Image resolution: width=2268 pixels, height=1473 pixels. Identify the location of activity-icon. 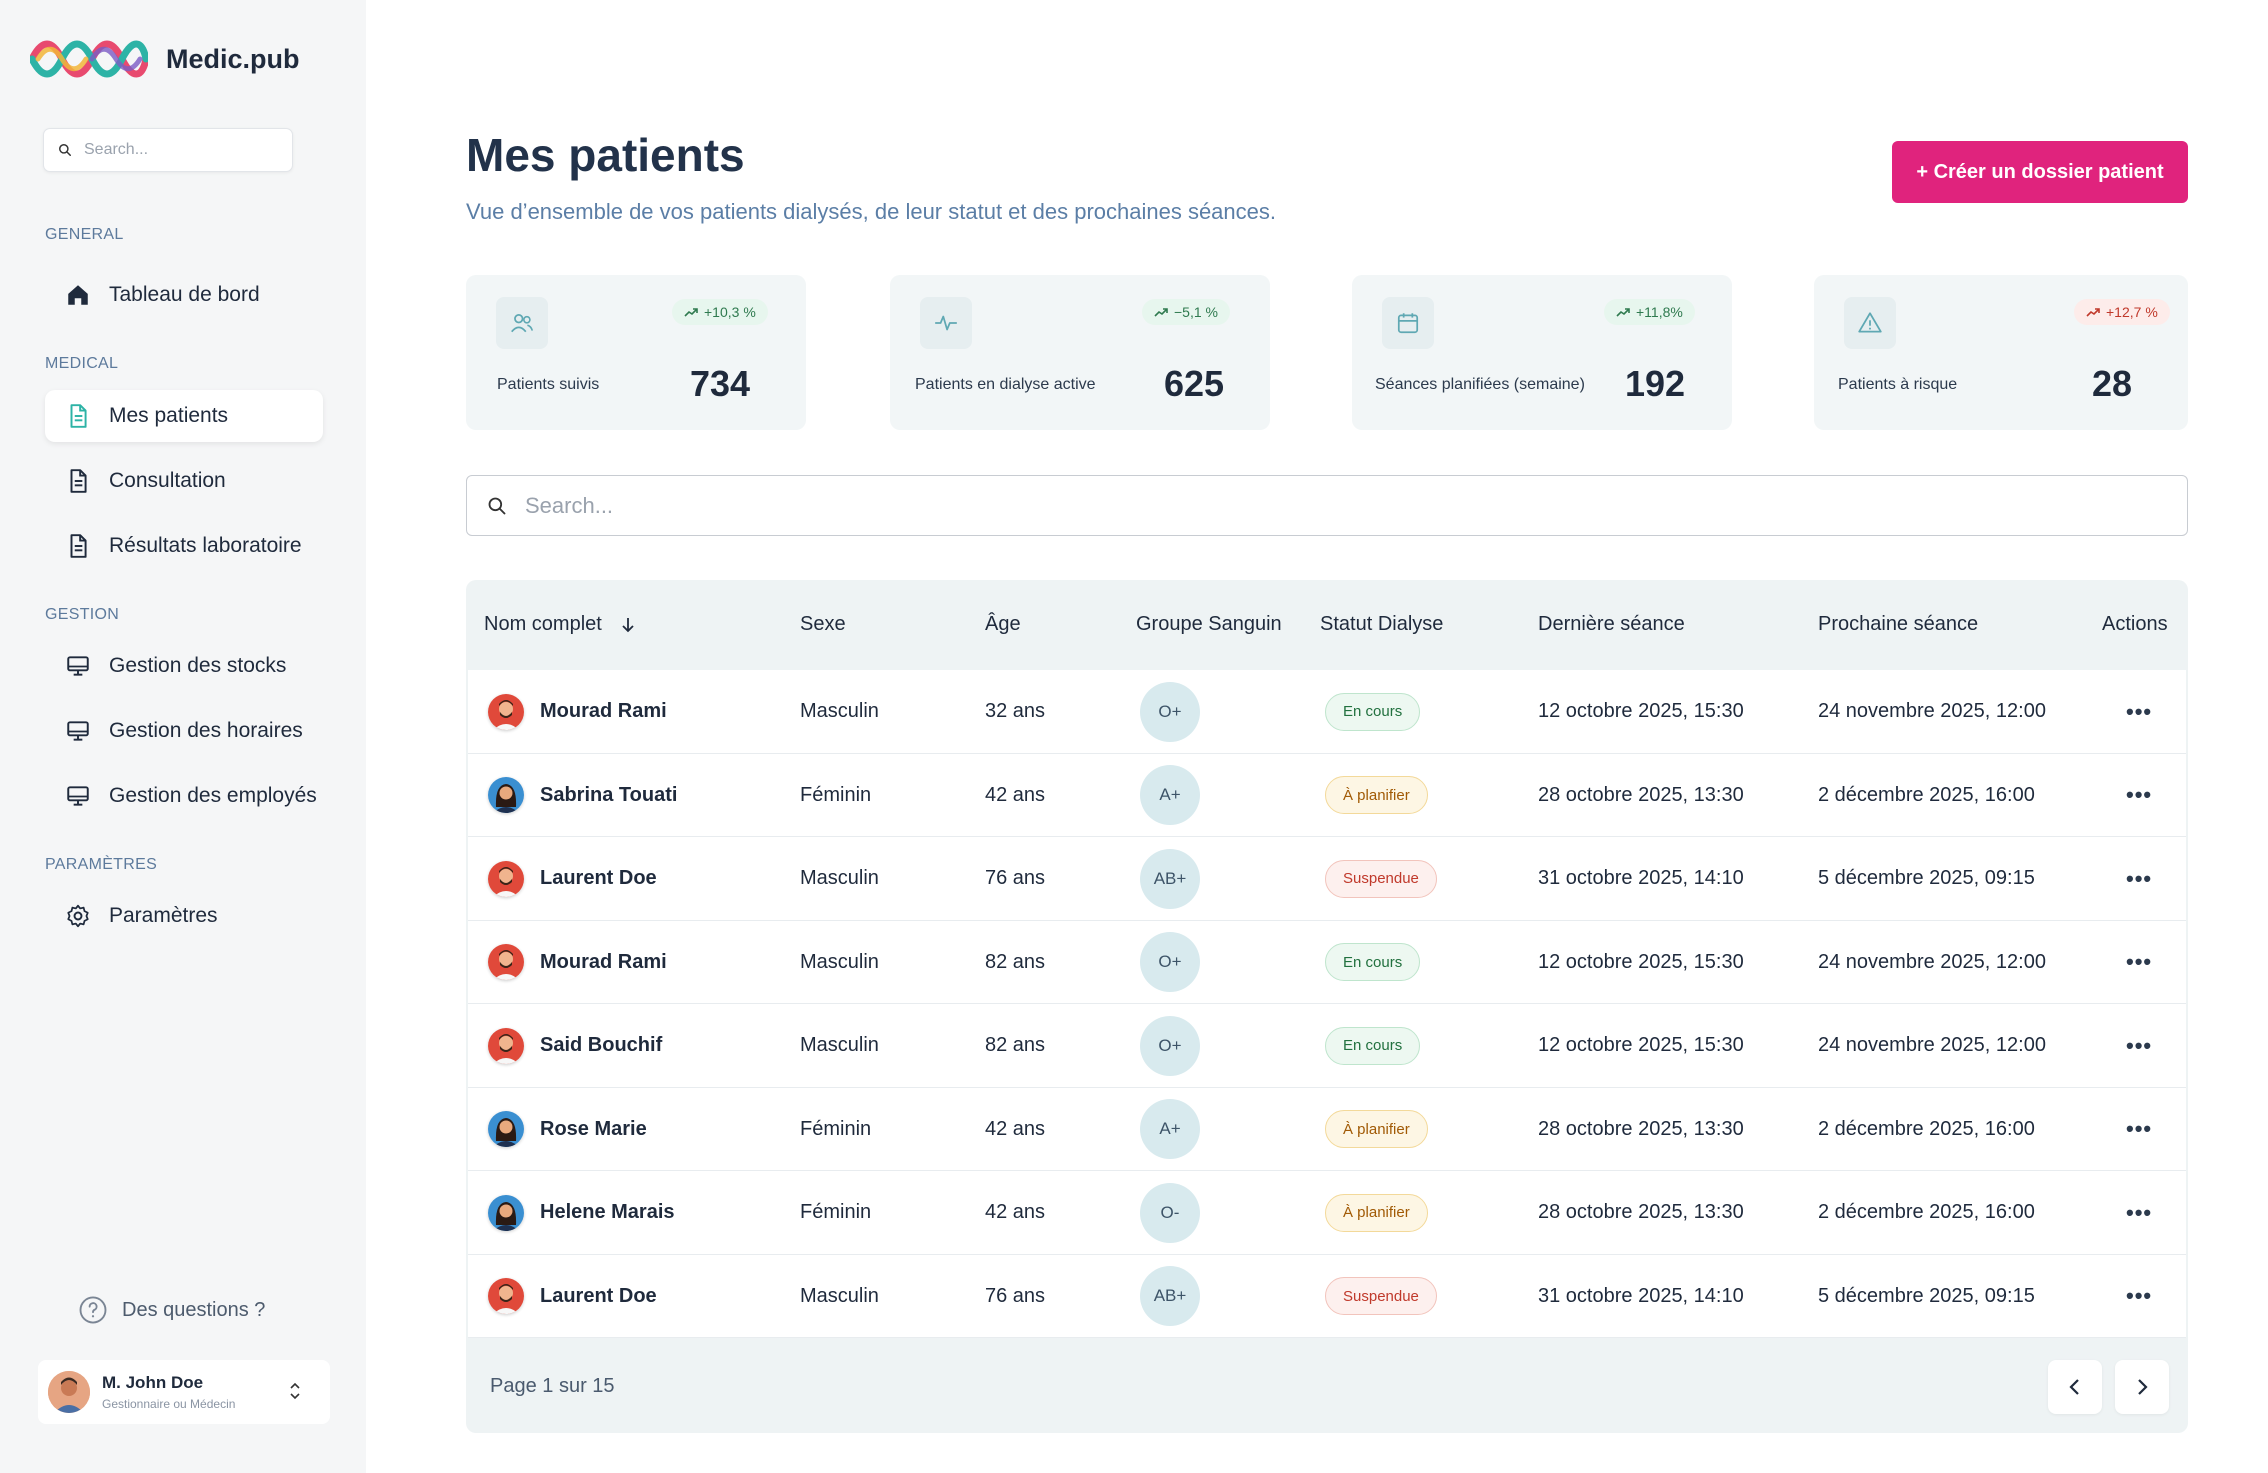
(946, 323).